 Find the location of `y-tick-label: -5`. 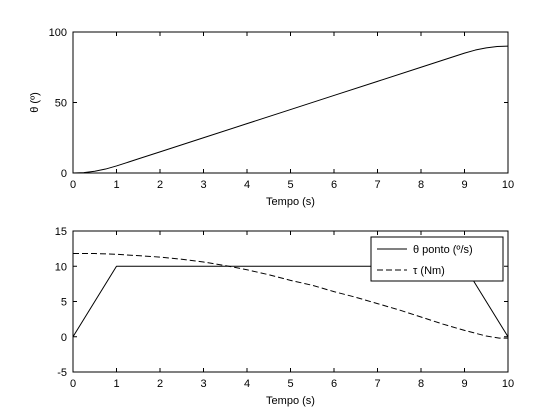

y-tick-label: -5 is located at coordinates (62, 373).